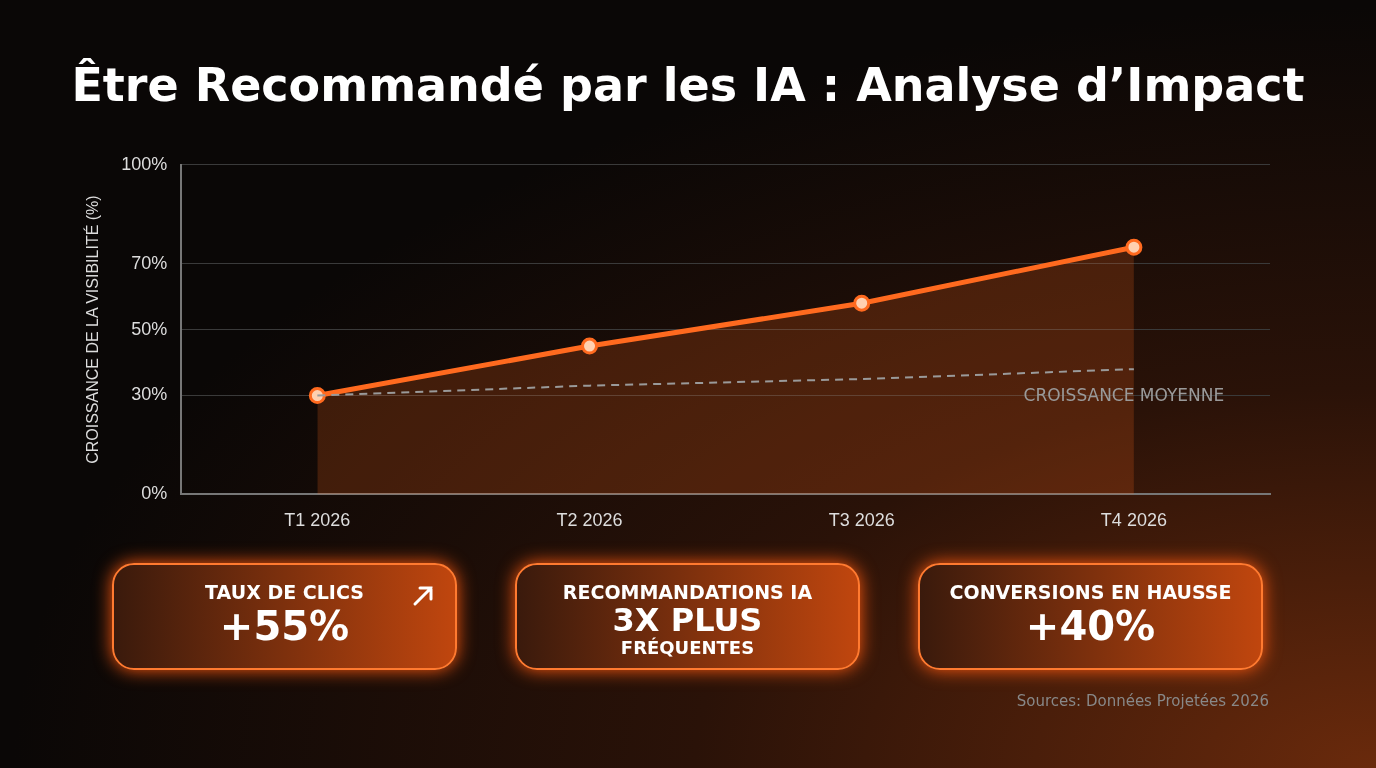 The width and height of the screenshot is (1376, 768). Describe the element at coordinates (1090, 626) in the screenshot. I see `text: +40%` at that location.